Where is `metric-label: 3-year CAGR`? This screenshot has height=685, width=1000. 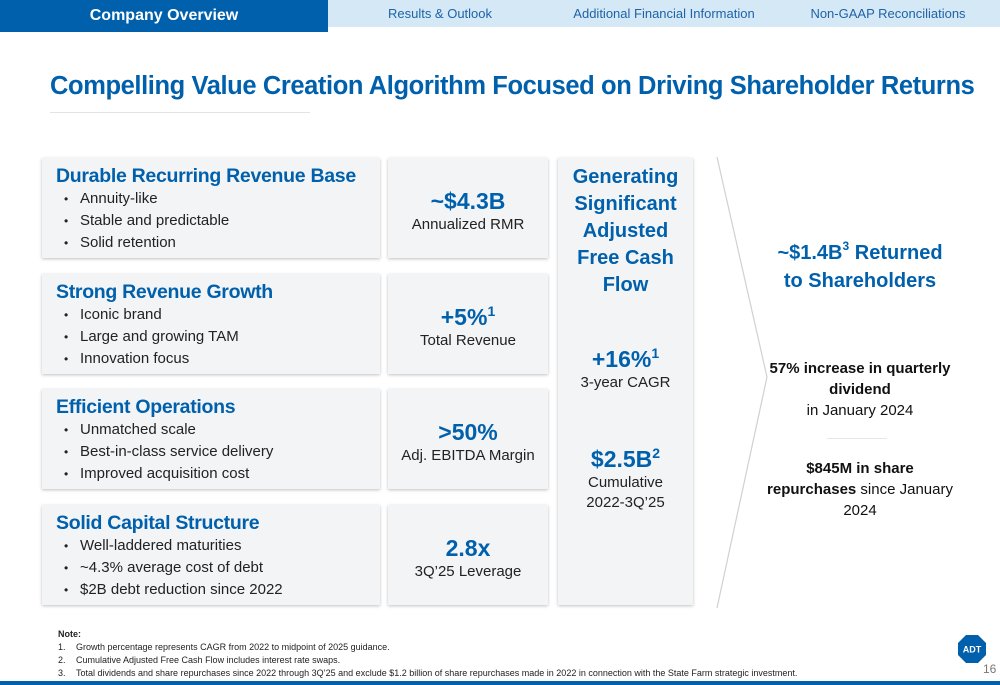
metric-label: 3-year CAGR is located at coordinates (625, 382).